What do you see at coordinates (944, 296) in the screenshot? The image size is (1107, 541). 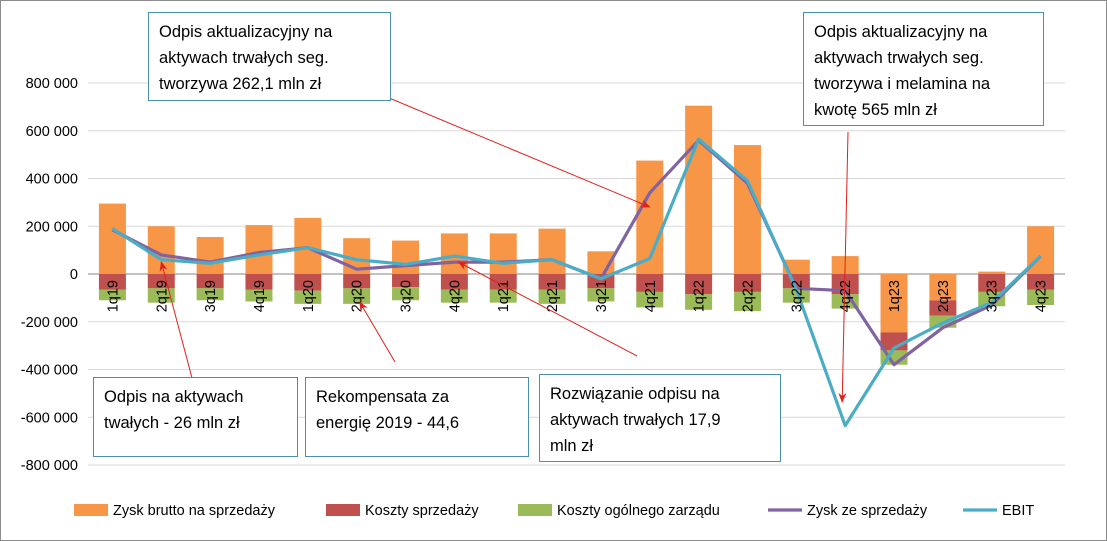 I see `x-tick-label: 2q23` at bounding box center [944, 296].